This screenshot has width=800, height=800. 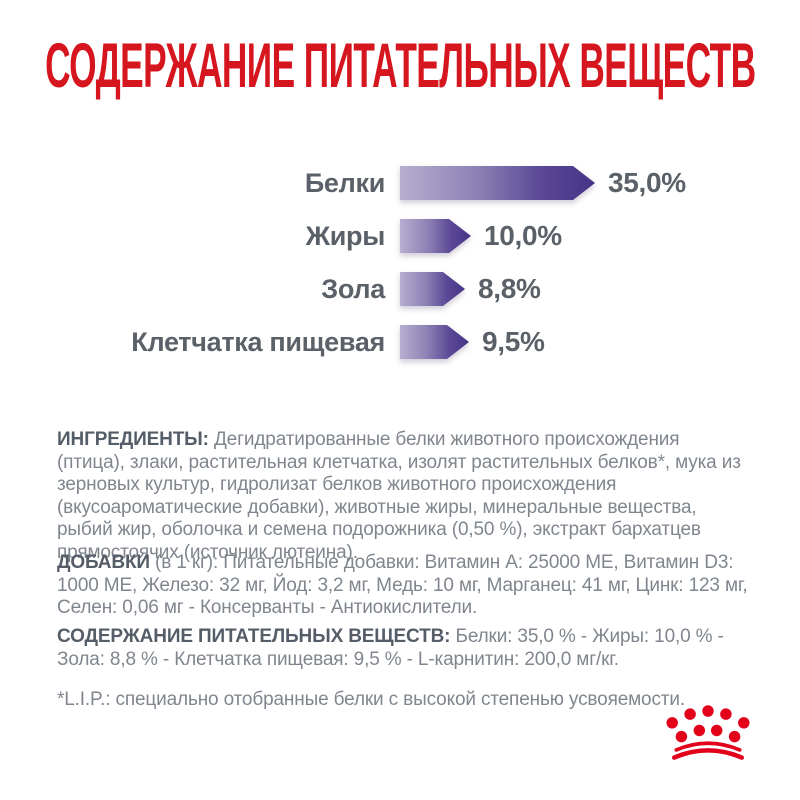 I want to click on chart-category-label: Клетчатка пищевая, so click(x=258, y=341).